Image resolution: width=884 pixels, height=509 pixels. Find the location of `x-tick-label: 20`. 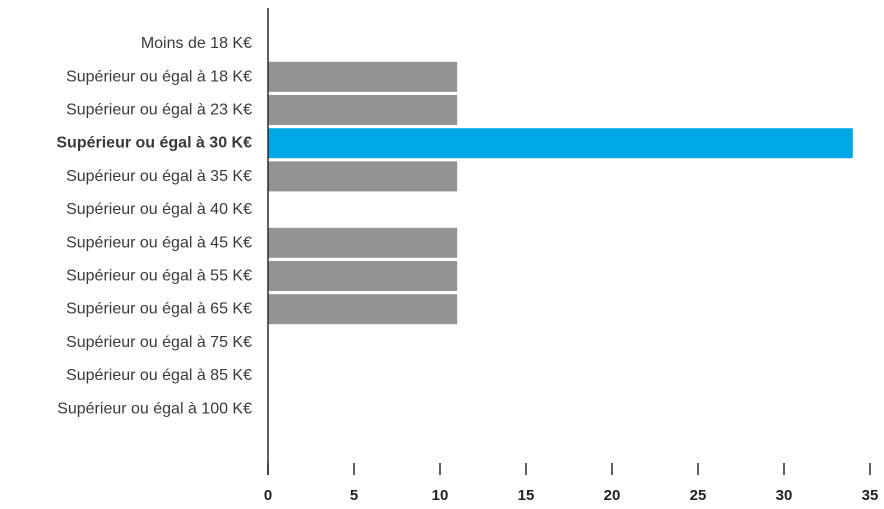

x-tick-label: 20 is located at coordinates (612, 495).